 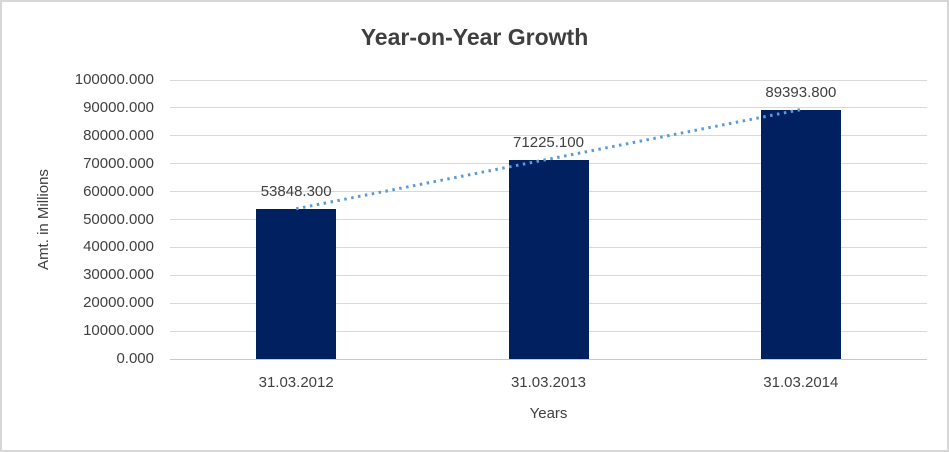 What do you see at coordinates (548, 359) in the screenshot?
I see `x-axis-line` at bounding box center [548, 359].